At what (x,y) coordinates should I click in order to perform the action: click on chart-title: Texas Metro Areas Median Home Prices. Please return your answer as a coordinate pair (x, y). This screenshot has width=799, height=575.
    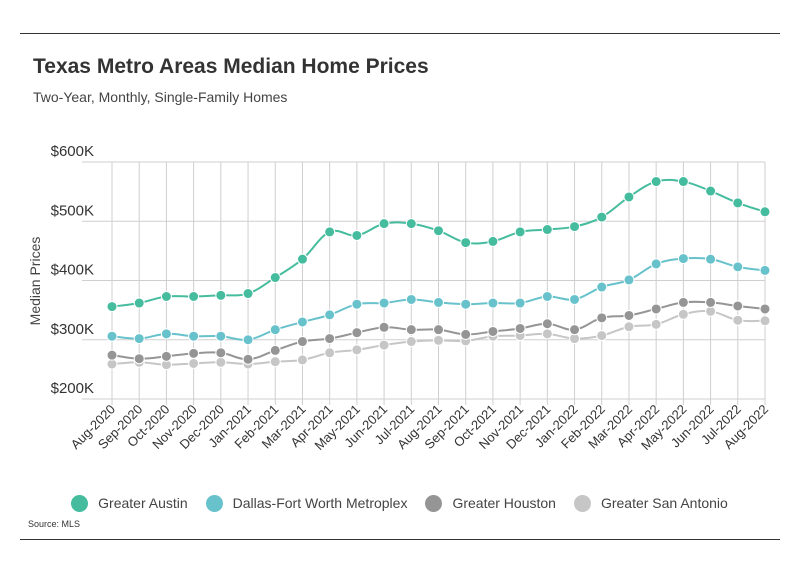
    Looking at the image, I should click on (231, 66).